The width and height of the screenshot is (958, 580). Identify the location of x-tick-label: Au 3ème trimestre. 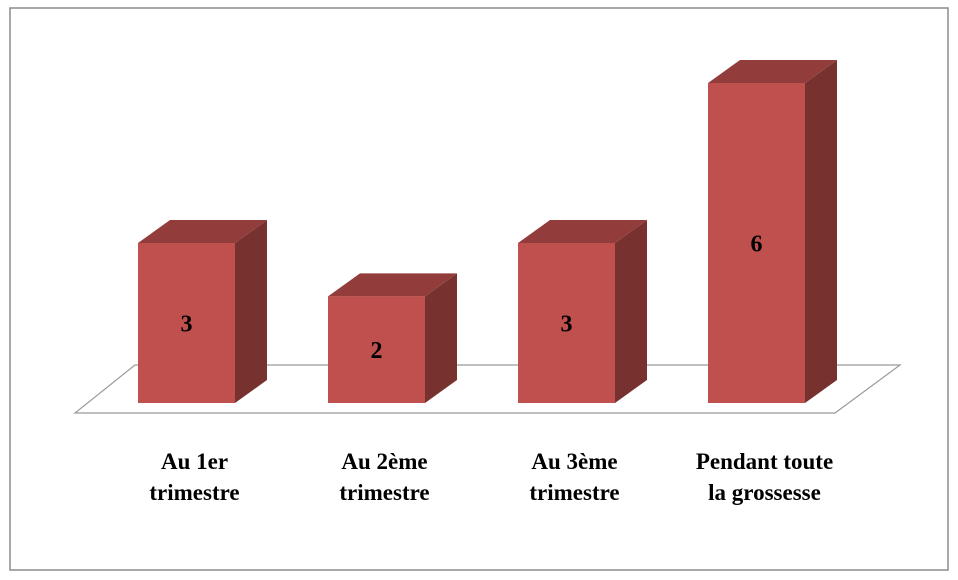
(574, 477).